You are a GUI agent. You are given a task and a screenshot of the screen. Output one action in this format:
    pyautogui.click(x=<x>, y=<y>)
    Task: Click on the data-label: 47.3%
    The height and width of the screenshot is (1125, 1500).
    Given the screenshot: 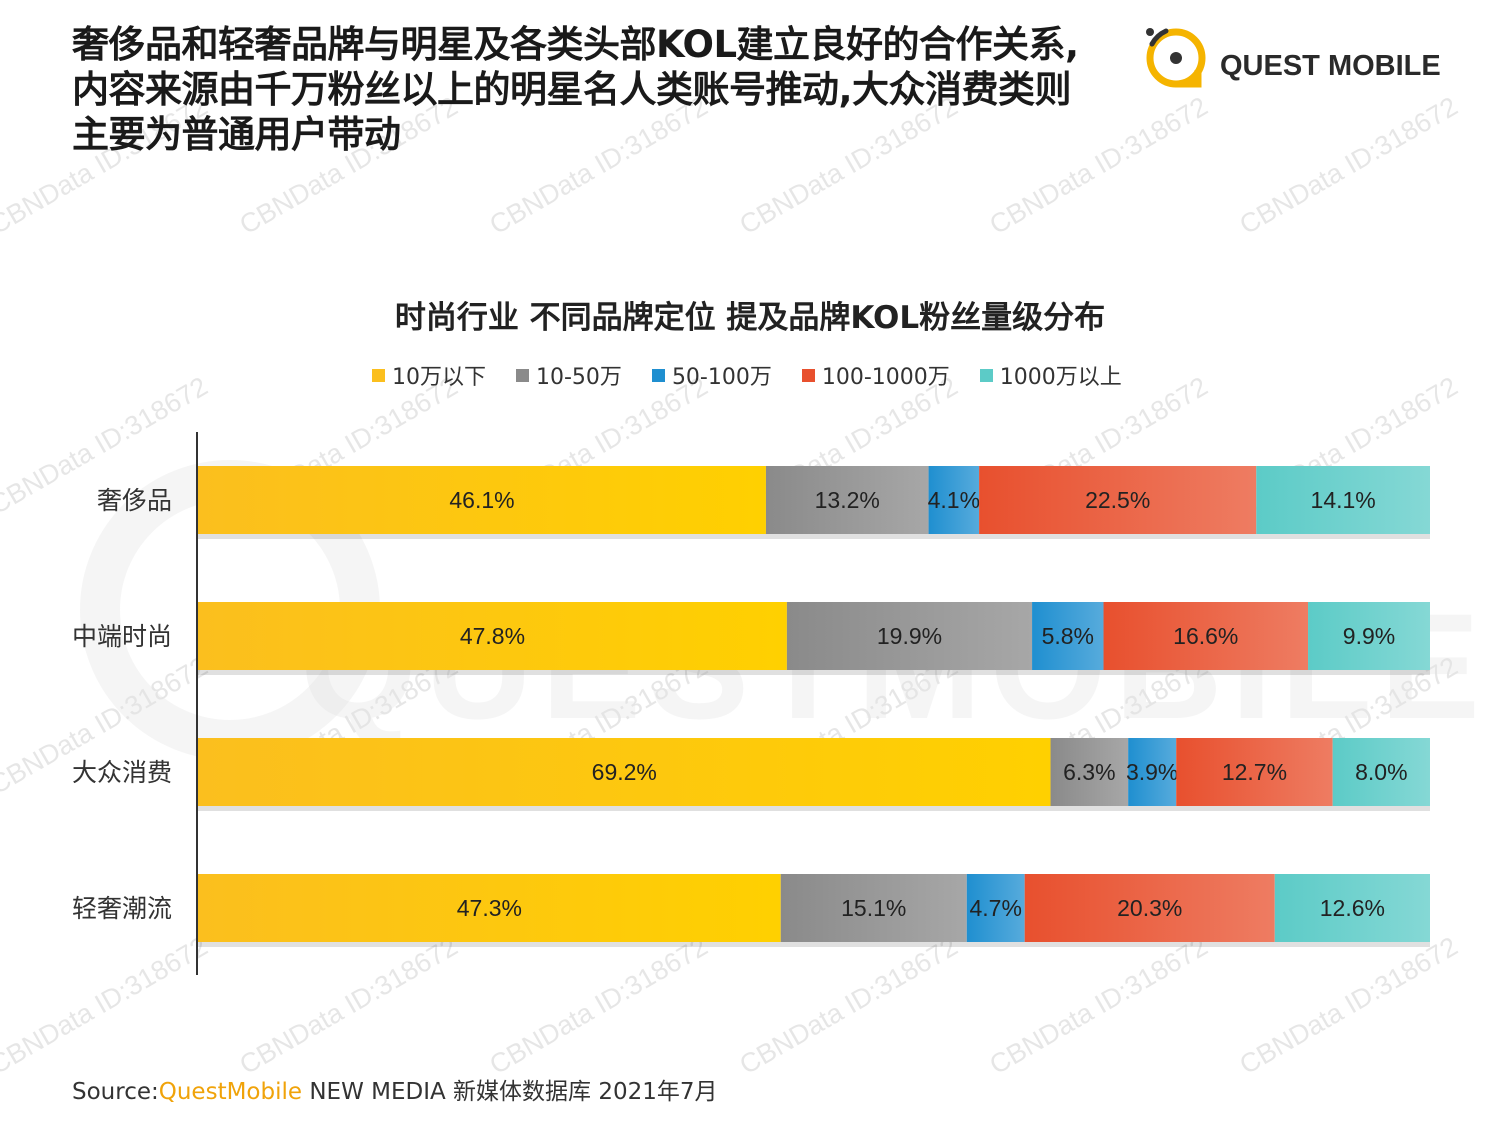 What is the action you would take?
    pyautogui.click(x=489, y=908)
    